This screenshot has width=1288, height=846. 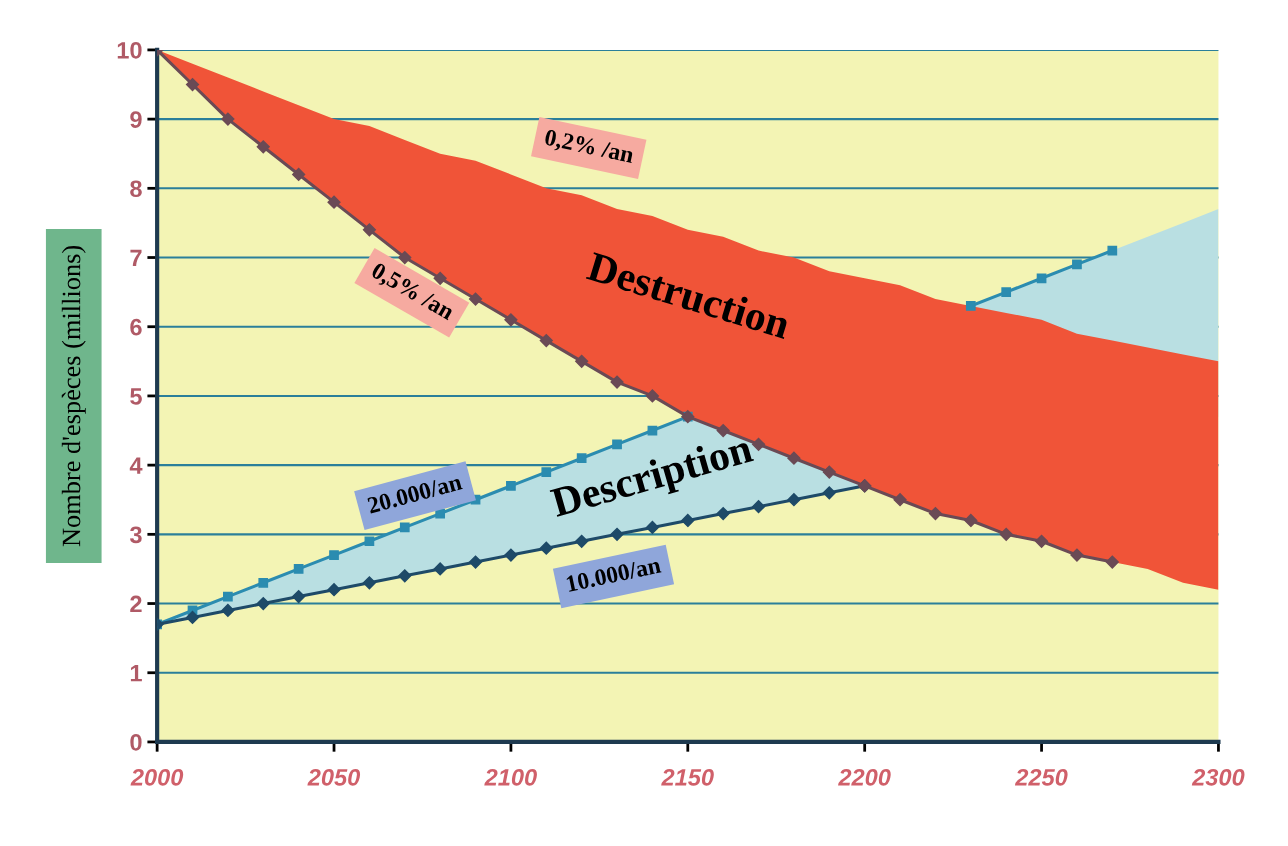 I want to click on y-tick-label: 0, so click(x=136, y=742).